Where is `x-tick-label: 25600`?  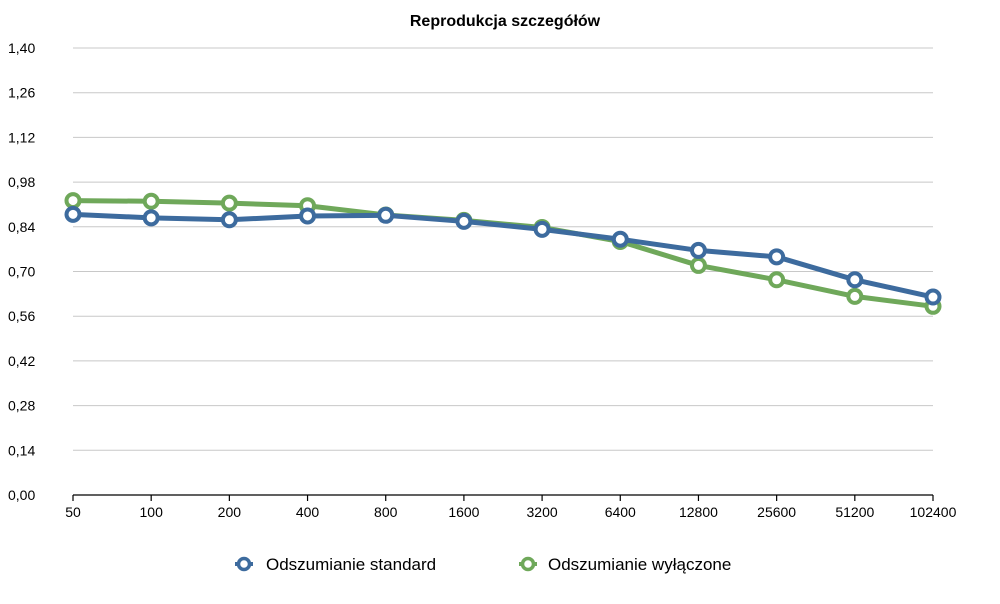
x-tick-label: 25600 is located at coordinates (776, 512).